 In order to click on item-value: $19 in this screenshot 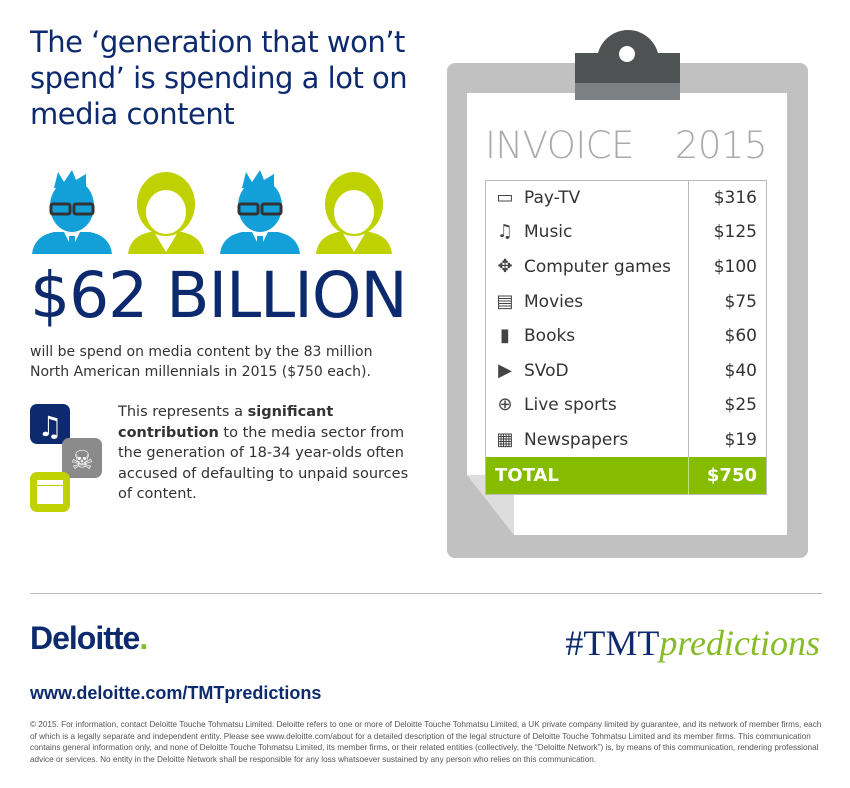, I will do `click(727, 440)`.